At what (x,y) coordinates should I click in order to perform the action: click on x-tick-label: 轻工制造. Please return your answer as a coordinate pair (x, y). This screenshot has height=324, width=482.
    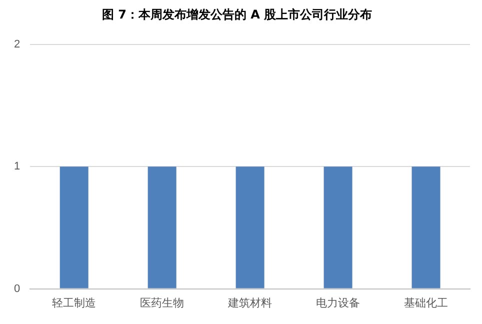
    Looking at the image, I should click on (74, 303).